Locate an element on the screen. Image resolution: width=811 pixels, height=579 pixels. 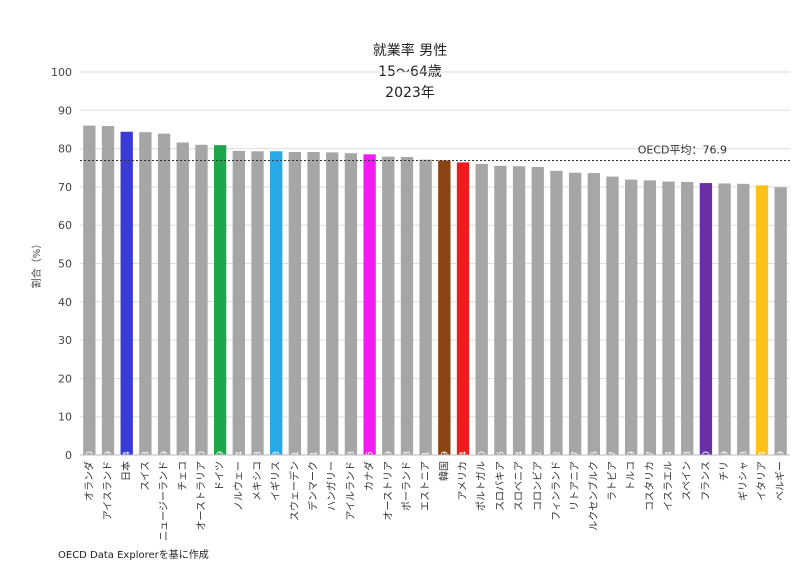
category-label: オランダ is located at coordinates (88, 481).